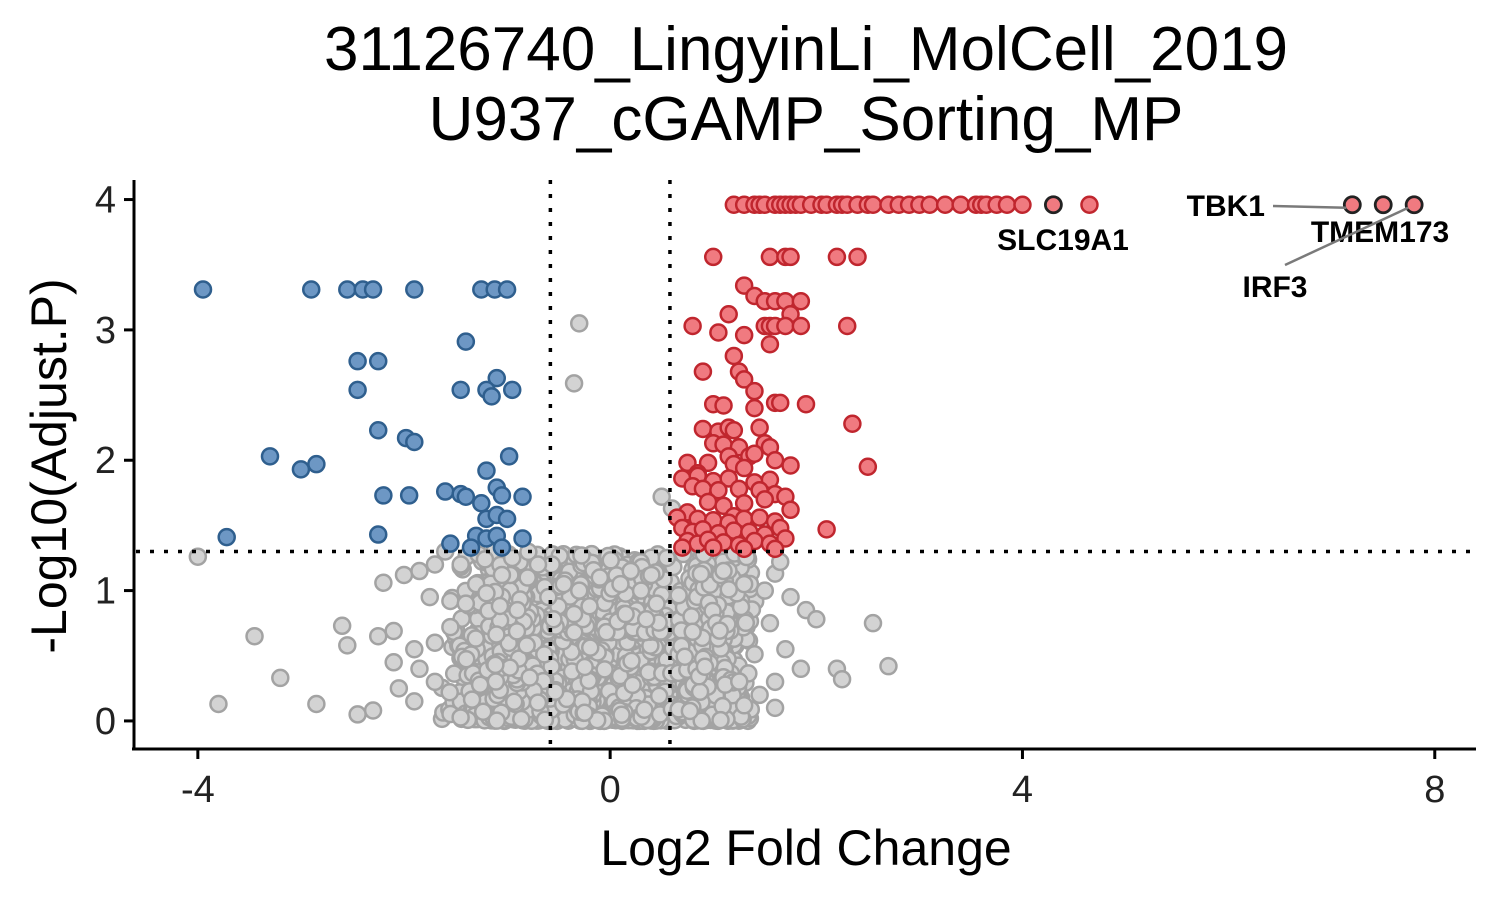 Image resolution: width=1500 pixels, height=900 pixels. Describe the element at coordinates (1022, 790) in the screenshot. I see `x-tick-label: 4` at that location.